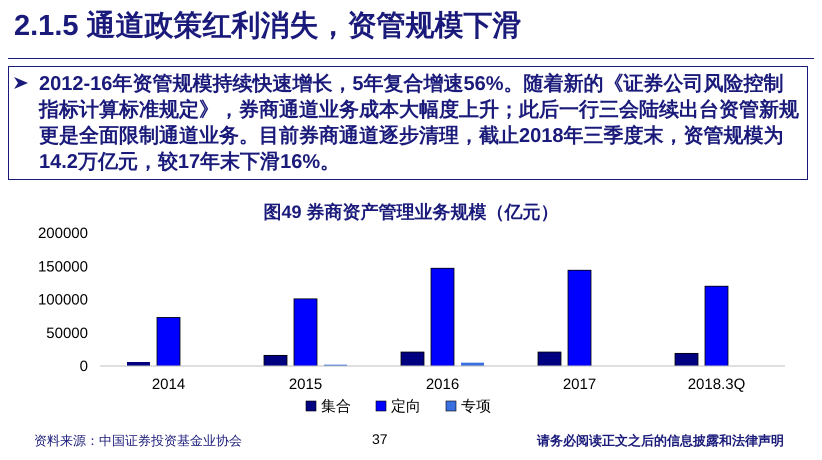 The width and height of the screenshot is (822, 460). Describe the element at coordinates (406, 406) in the screenshot. I see `legend-label: 定向` at that location.